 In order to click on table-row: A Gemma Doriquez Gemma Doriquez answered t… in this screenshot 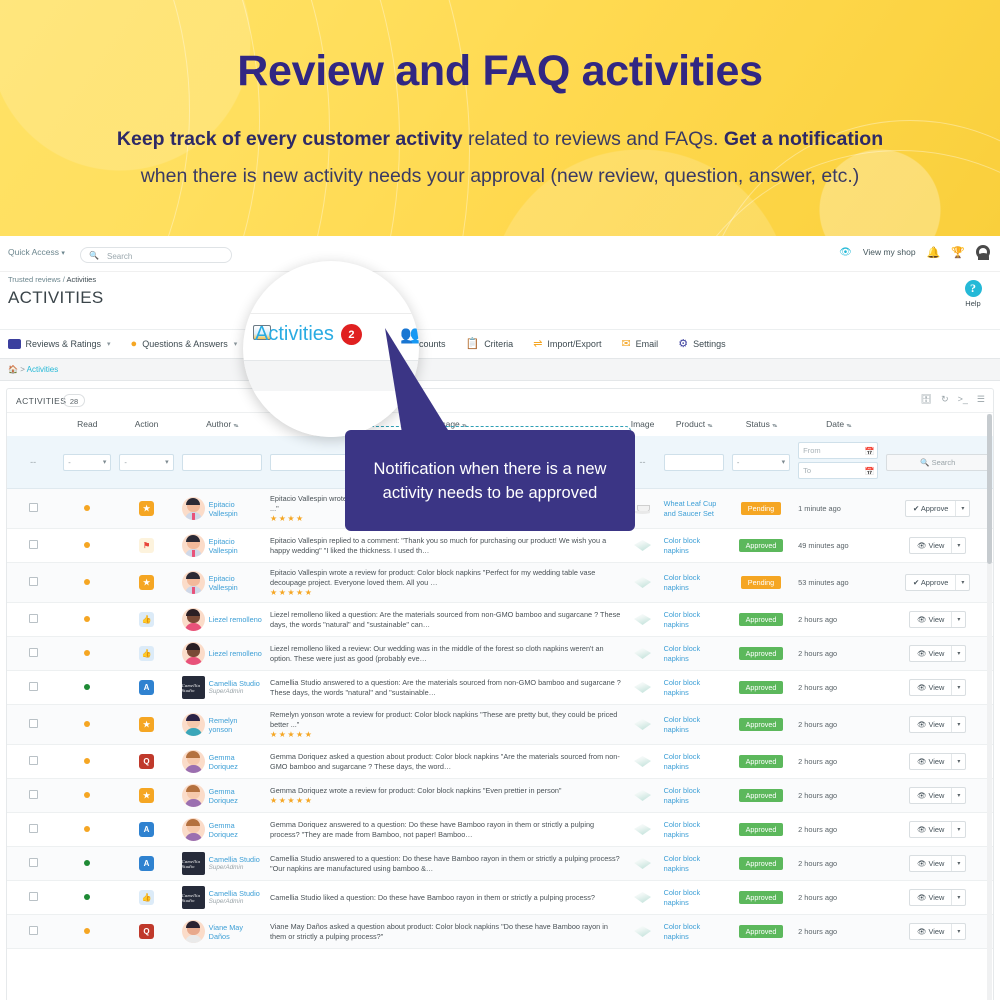, I will do `click(500, 829)`.